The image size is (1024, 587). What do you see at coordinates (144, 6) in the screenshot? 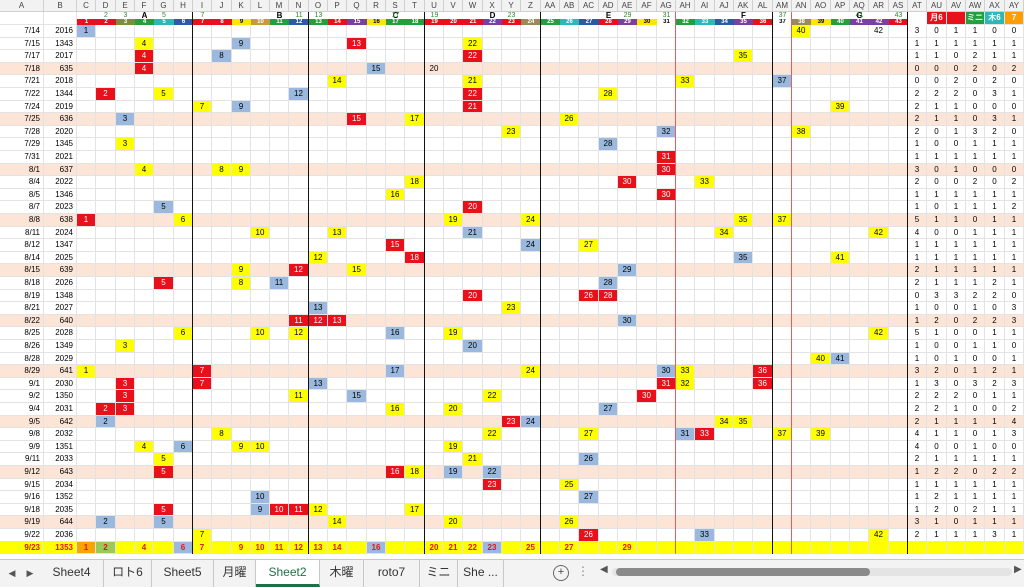
I see `column-header: F` at bounding box center [144, 6].